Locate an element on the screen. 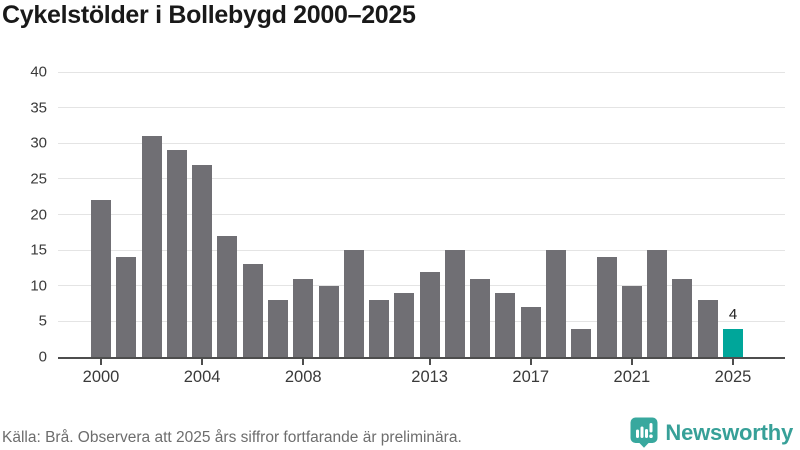 The image size is (800, 450). bar-2025 is located at coordinates (733, 342).